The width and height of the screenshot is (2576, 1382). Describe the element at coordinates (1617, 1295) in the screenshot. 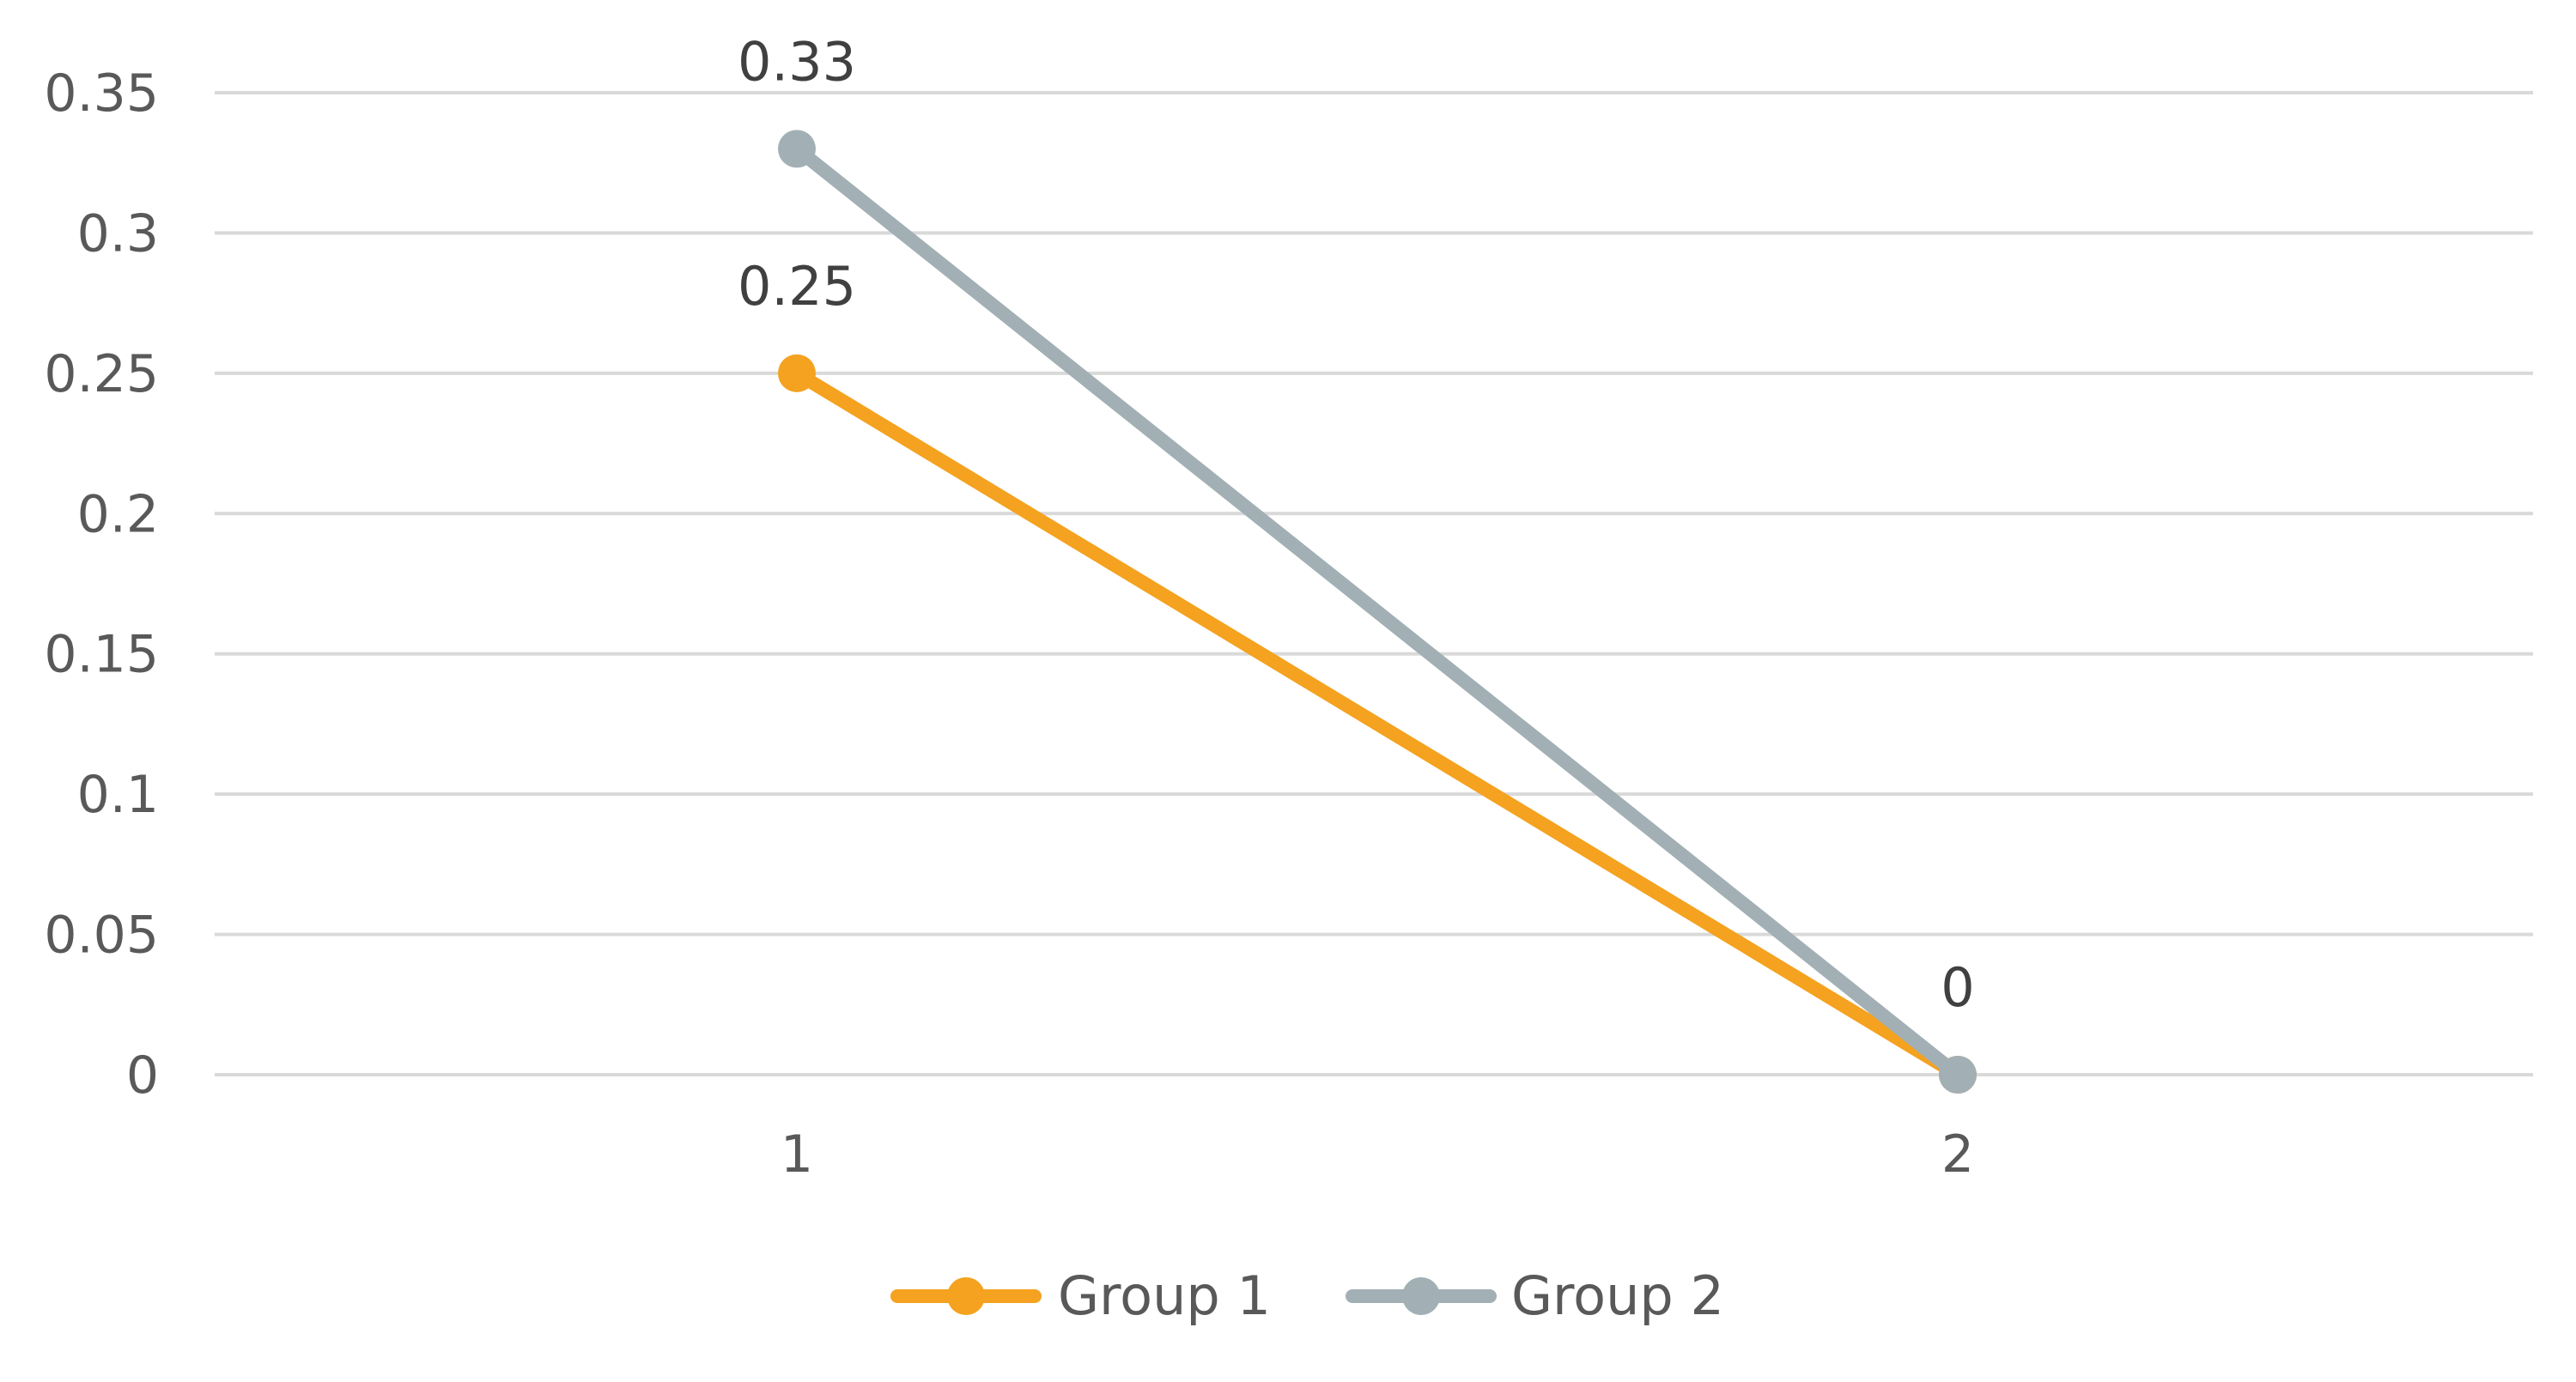

I see `legend-label: Group 2` at that location.